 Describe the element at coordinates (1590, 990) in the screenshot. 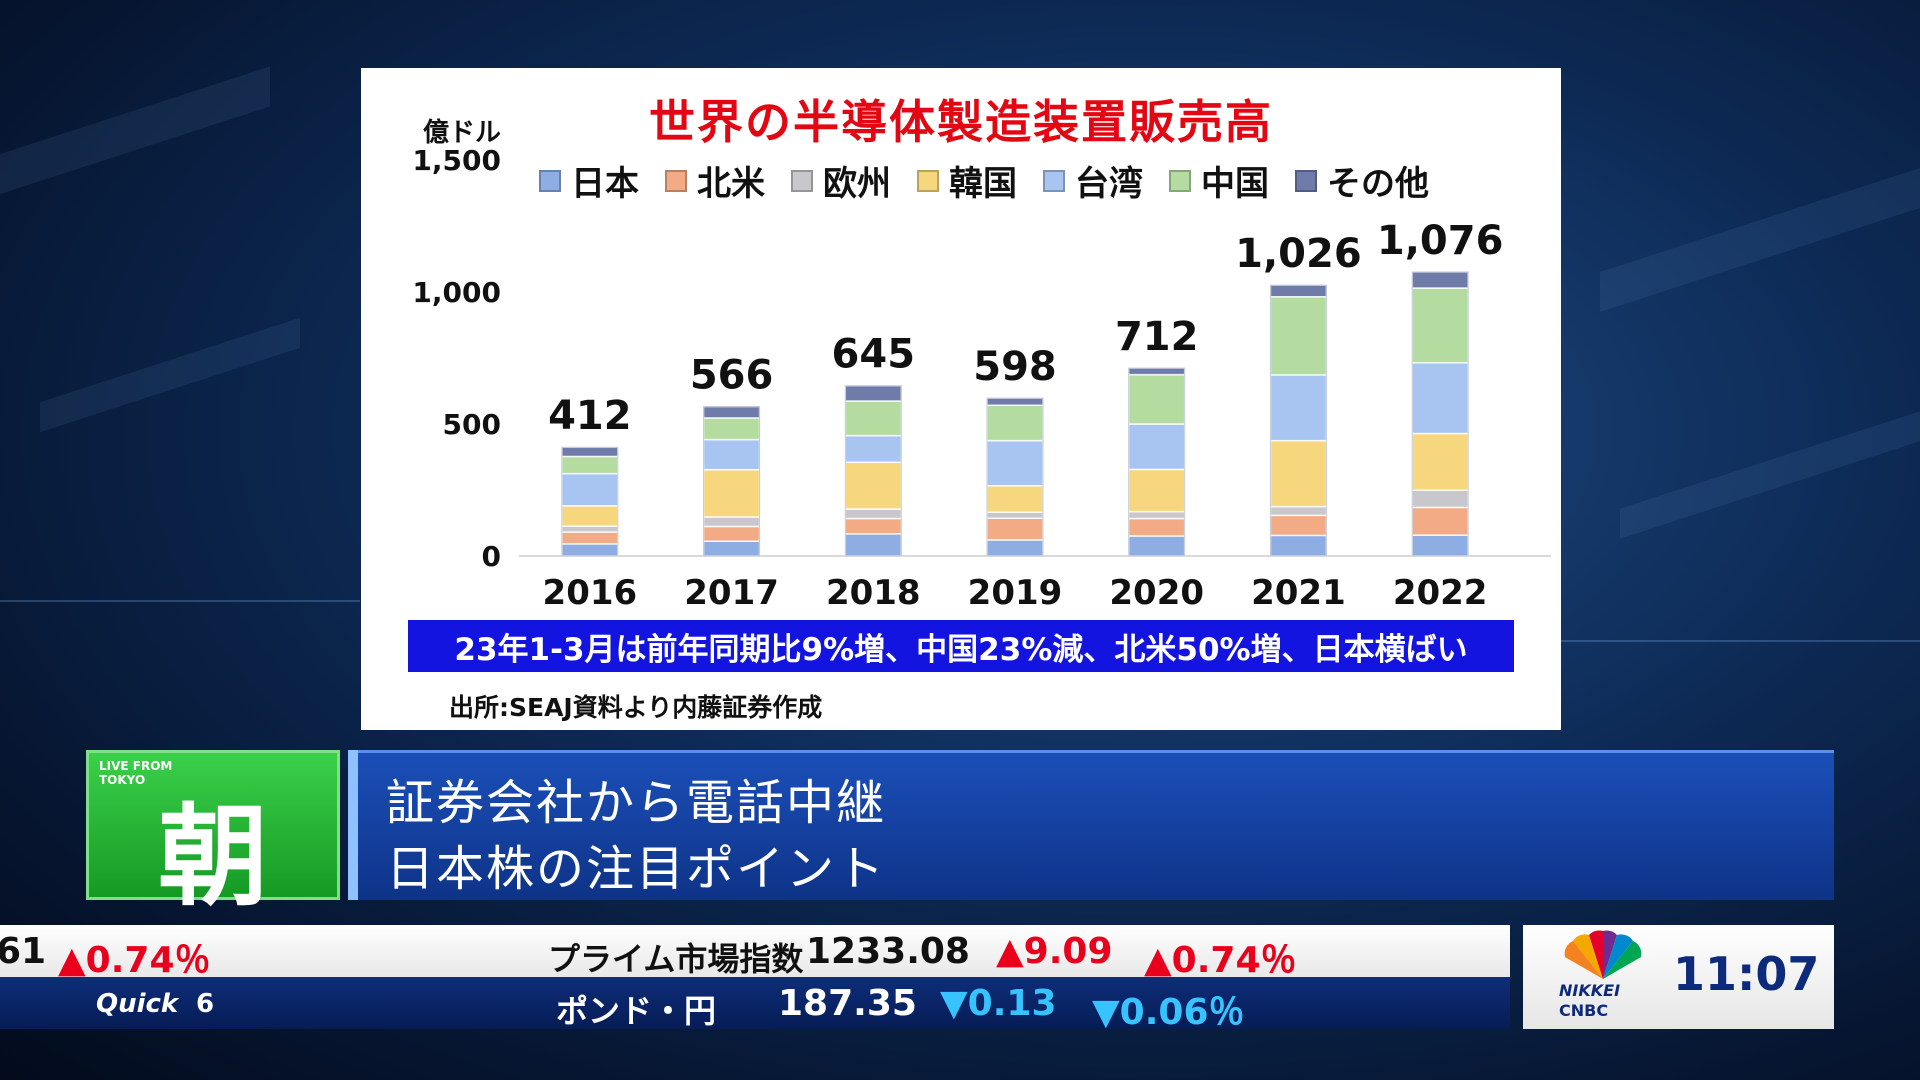

I see `logo-nikkei-text: NIKKEI` at that location.